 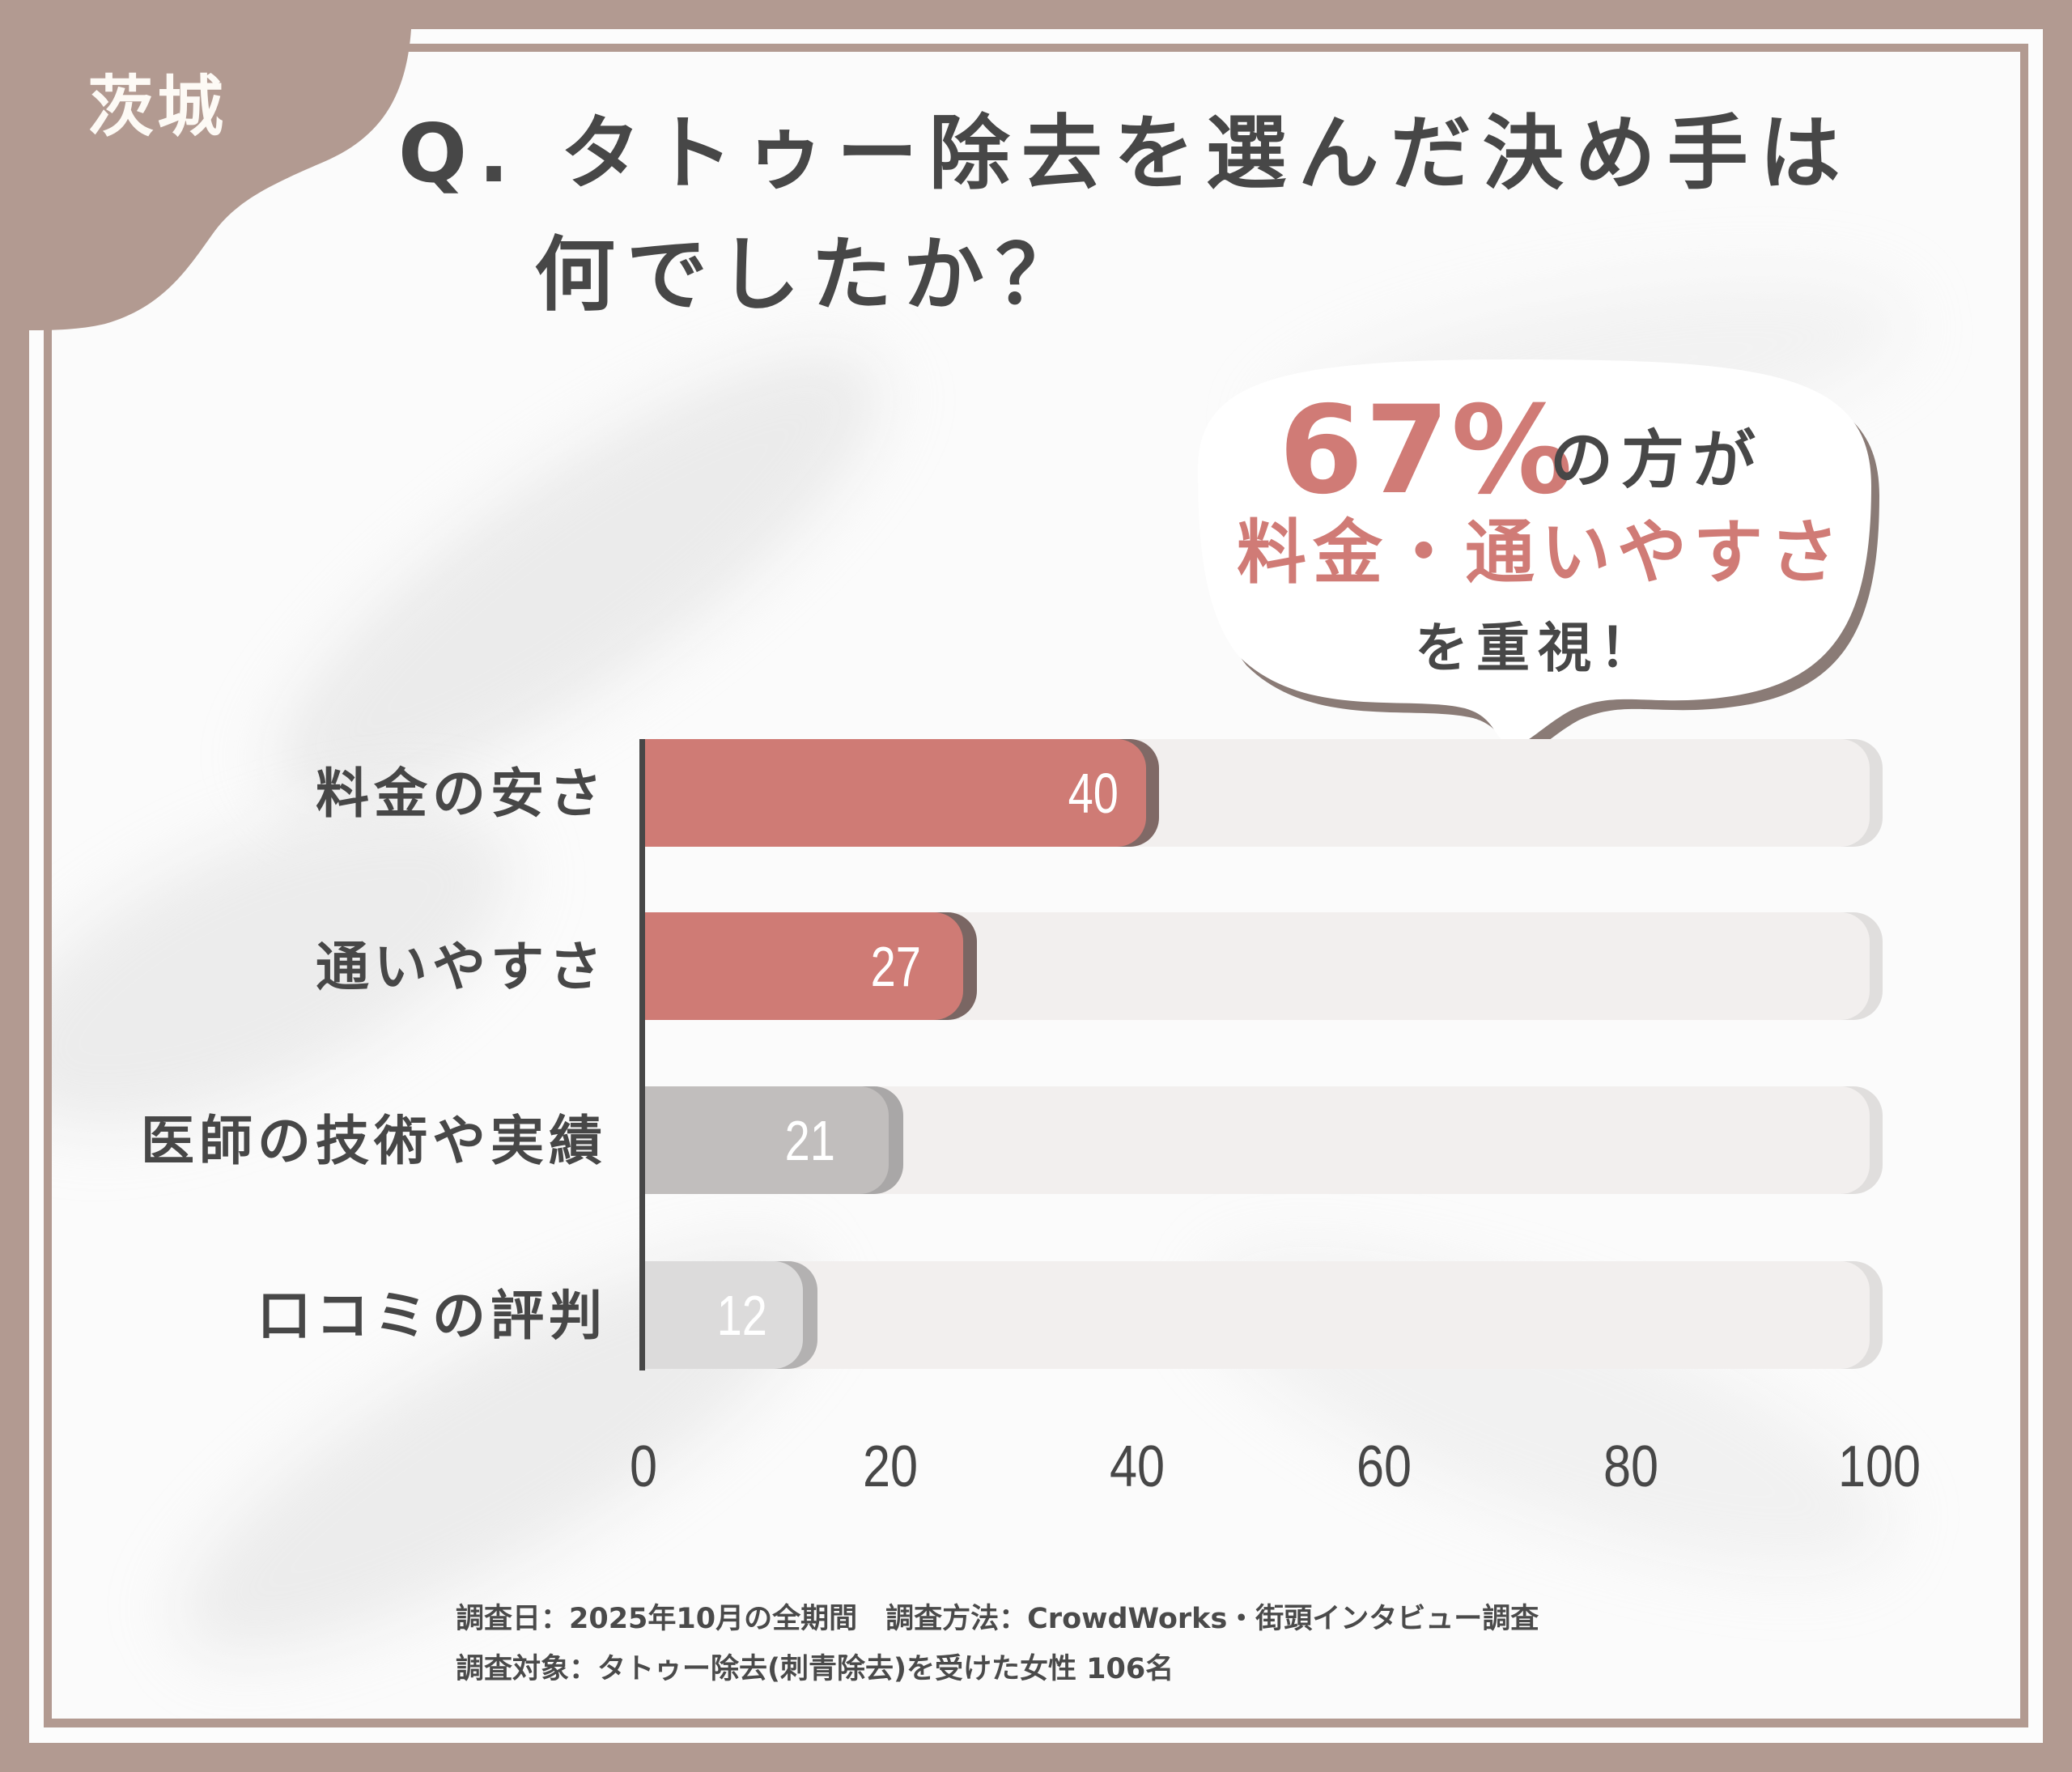 What do you see at coordinates (642, 1054) in the screenshot?
I see `y-axis-line` at bounding box center [642, 1054].